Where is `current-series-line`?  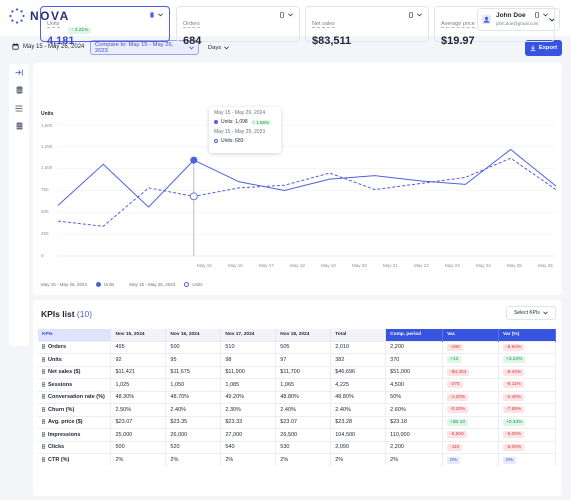
current-series-line is located at coordinates (307, 178).